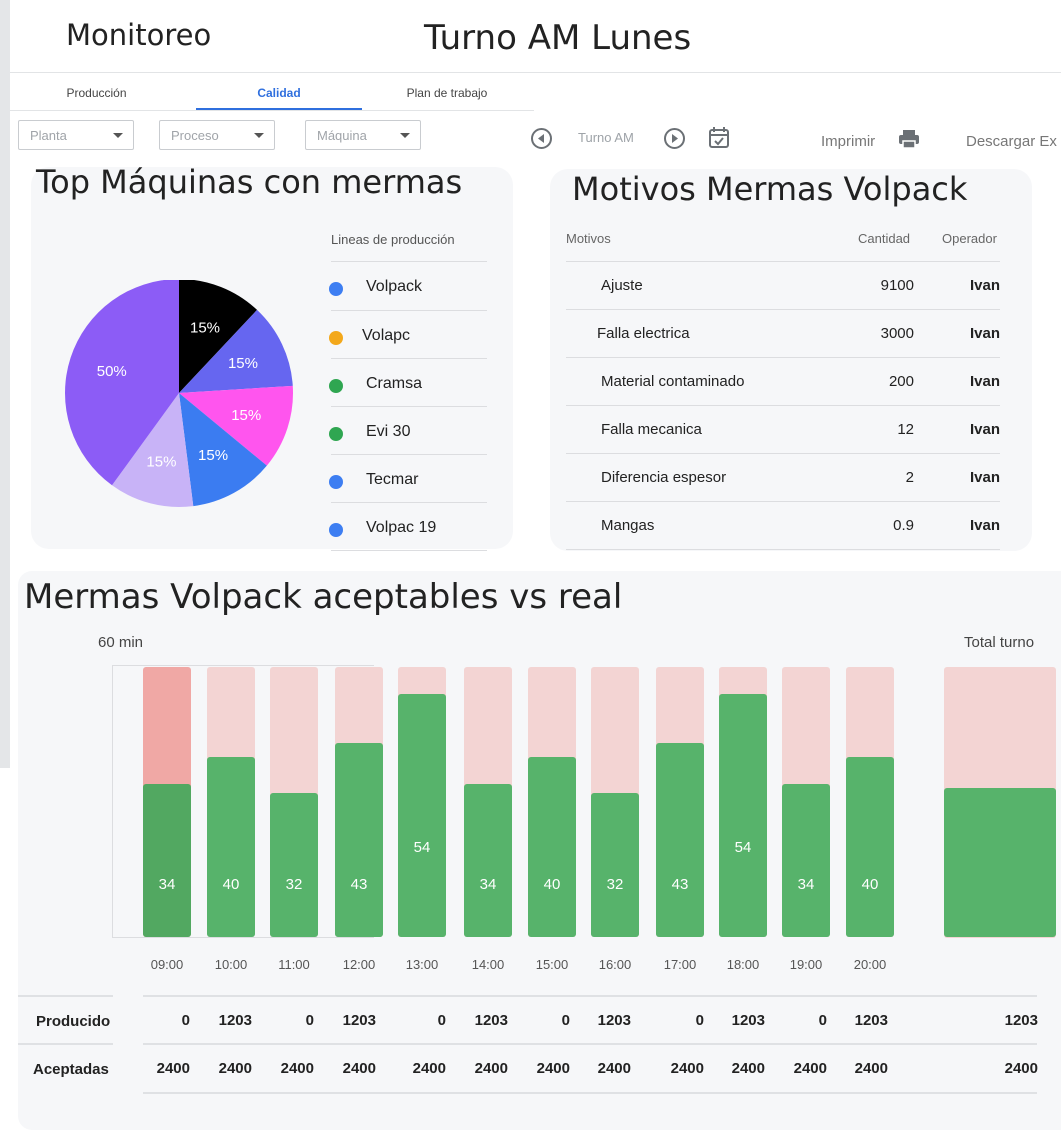 This screenshot has height=1130, width=1061. Describe the element at coordinates (386, 335) in the screenshot. I see `legend-label: Volapc` at that location.